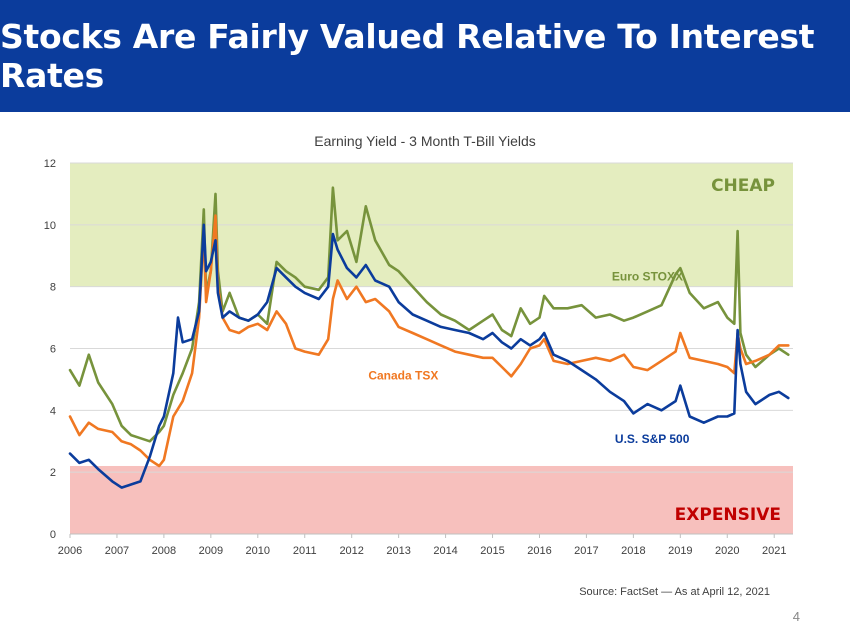 The width and height of the screenshot is (850, 638). What do you see at coordinates (492, 551) in the screenshot?
I see `x-tick-label: 2015` at bounding box center [492, 551].